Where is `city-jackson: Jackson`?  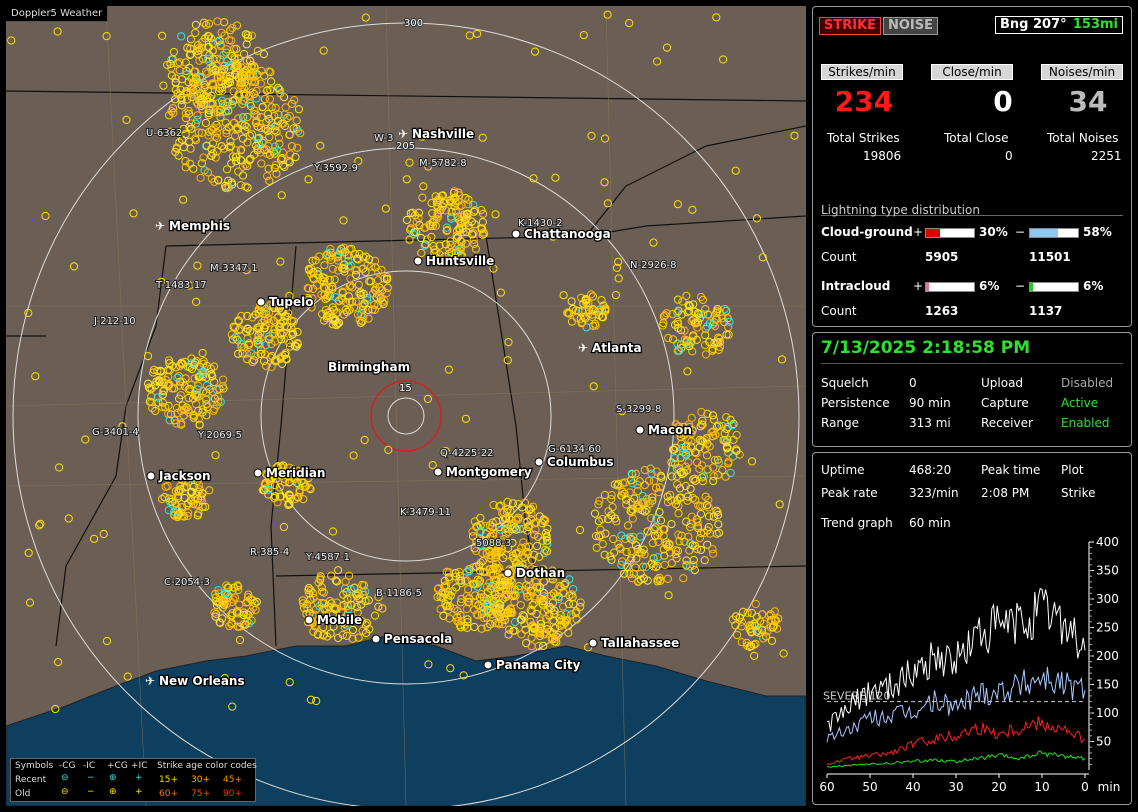
city-jackson: Jackson is located at coordinates (179, 476).